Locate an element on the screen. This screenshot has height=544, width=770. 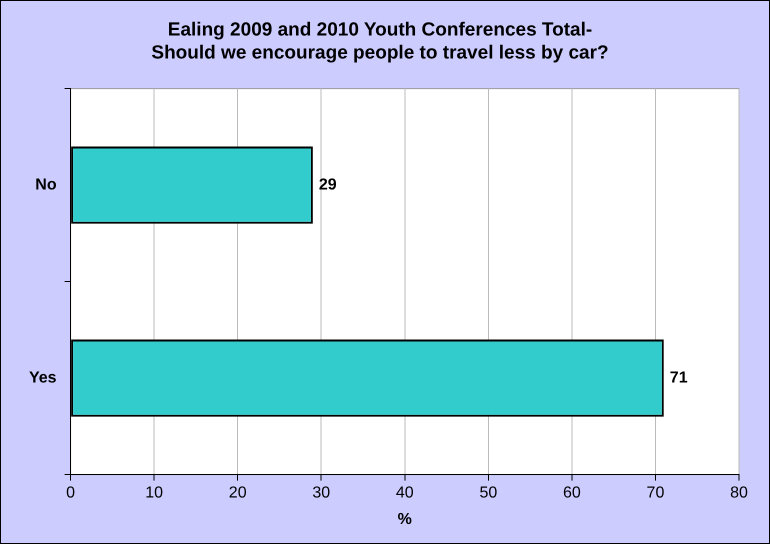
x-axis-title: % is located at coordinates (405, 519).